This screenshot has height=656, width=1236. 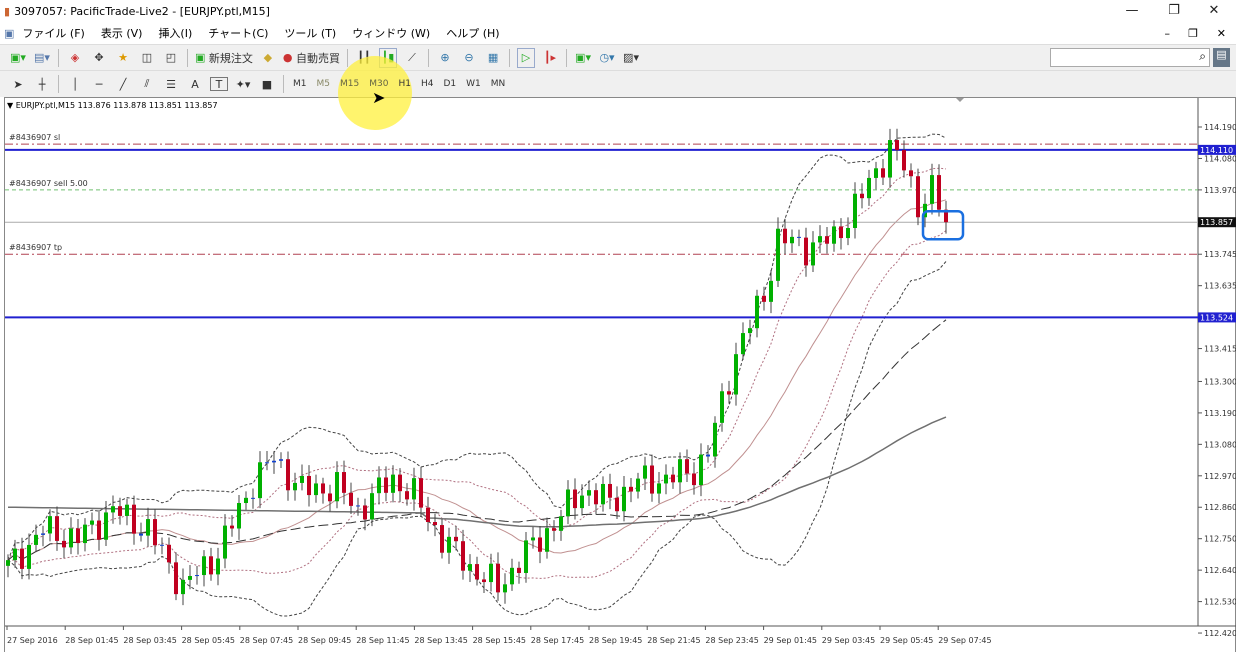 What do you see at coordinates (1193, 33) in the screenshot?
I see `mdi-restore-button: ❐` at bounding box center [1193, 33].